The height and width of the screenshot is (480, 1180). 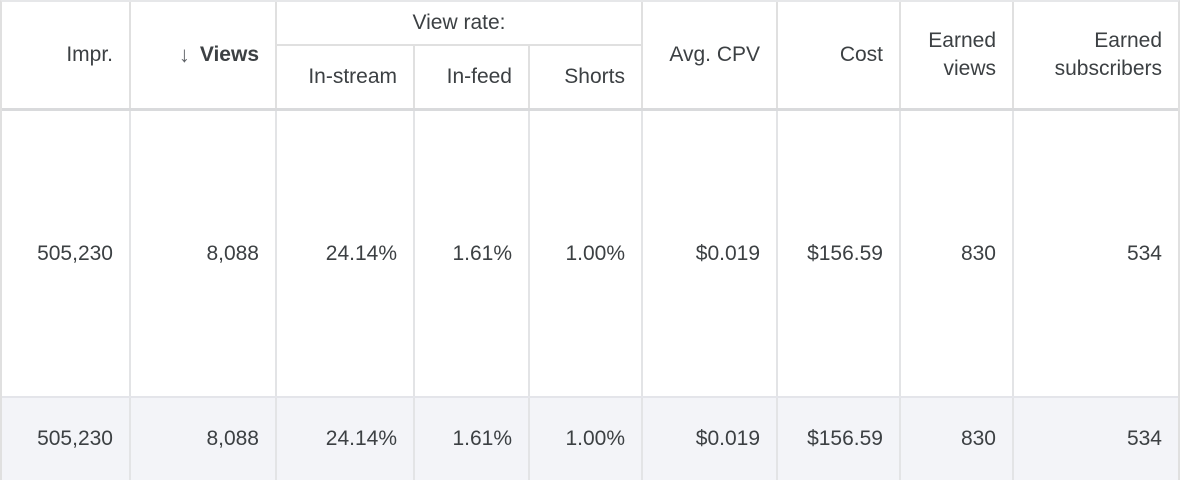 I want to click on cell-earned-views: 830, so click(x=955, y=253).